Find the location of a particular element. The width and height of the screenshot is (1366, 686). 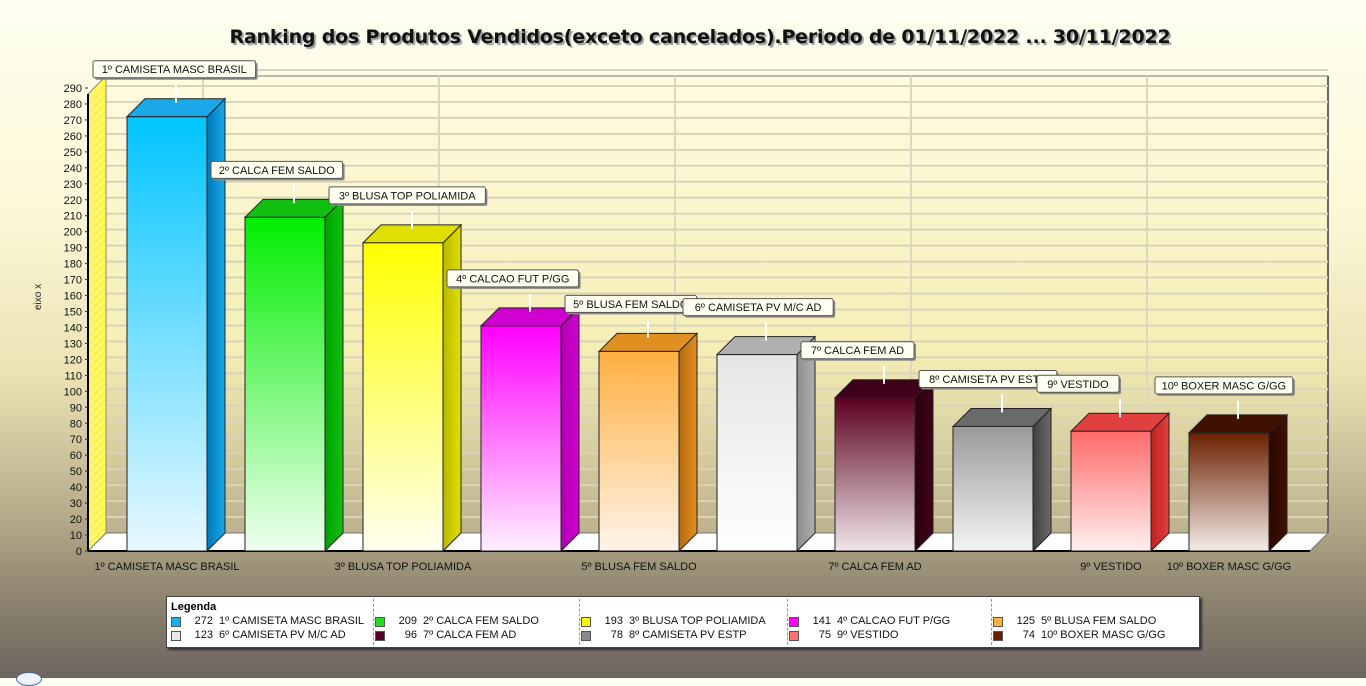

legend-label: 2º CALCA FEM SALDO is located at coordinates (481, 621).